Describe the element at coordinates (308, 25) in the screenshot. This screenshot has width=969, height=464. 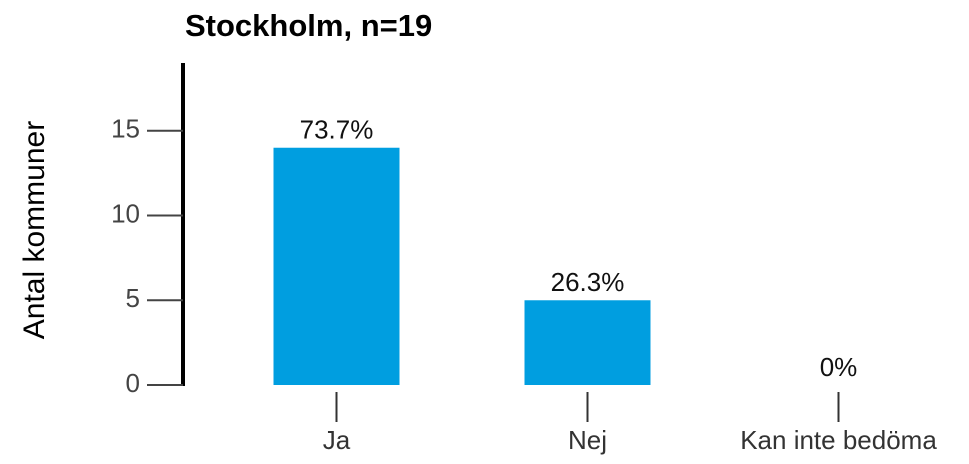
I see `chart-title: Stockholm, n=19` at that location.